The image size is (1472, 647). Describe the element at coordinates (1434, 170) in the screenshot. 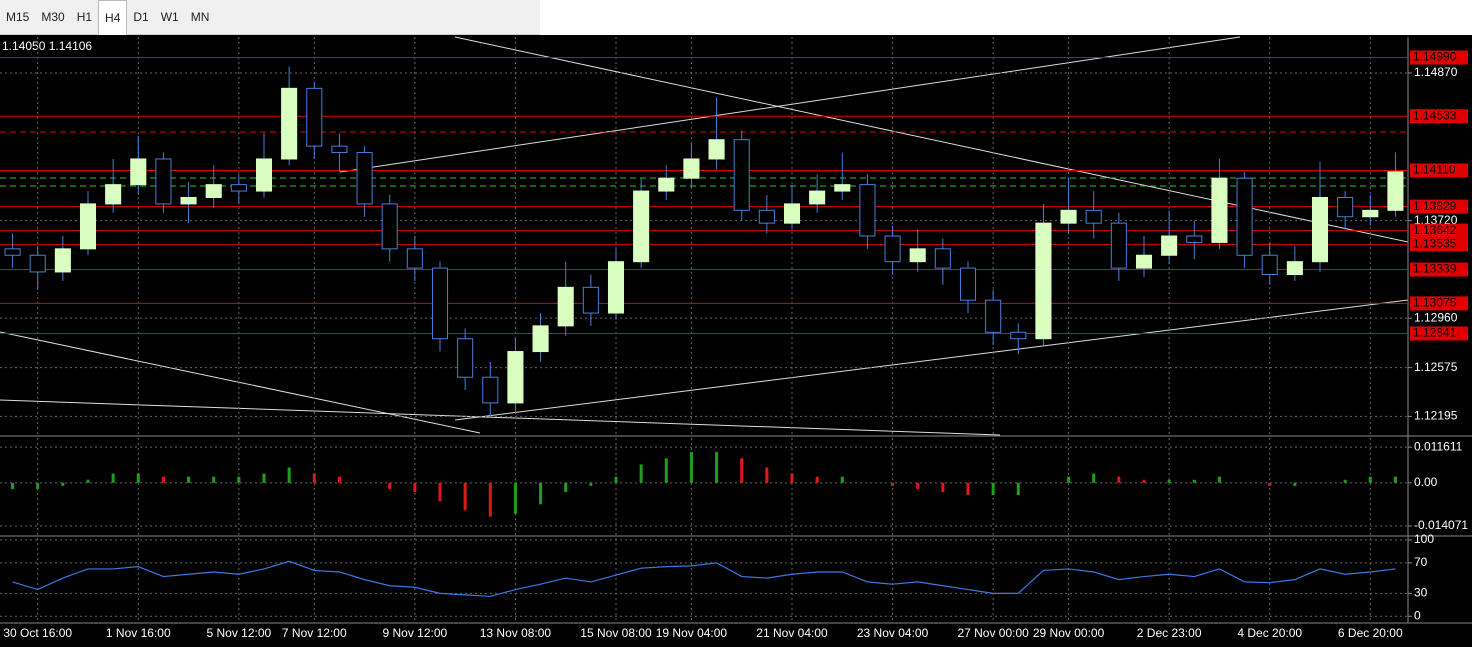

I see `level-label: 1.14110` at that location.